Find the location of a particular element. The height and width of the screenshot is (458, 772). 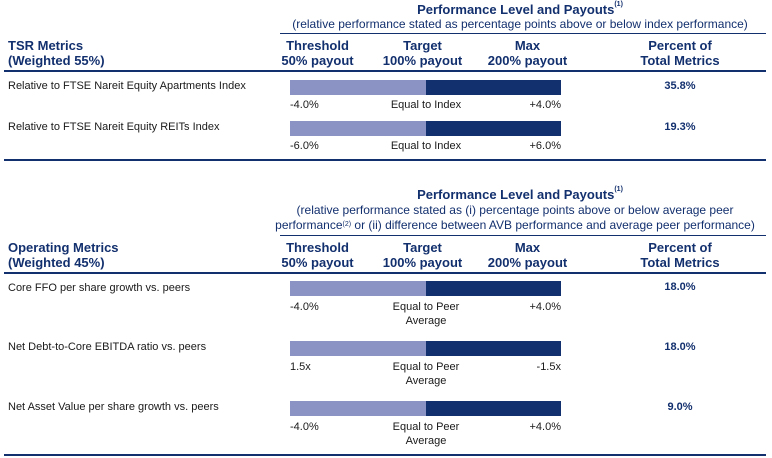

tsr-header-rule is located at coordinates (523, 33).